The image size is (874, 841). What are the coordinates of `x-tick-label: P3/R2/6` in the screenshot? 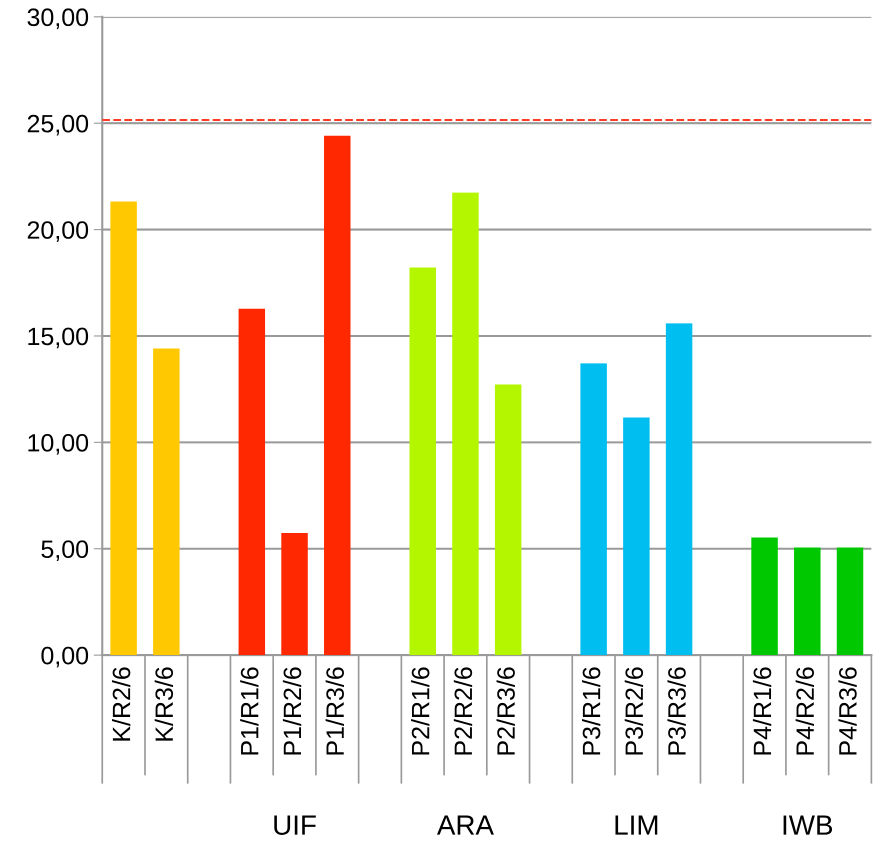 It's located at (634, 711).